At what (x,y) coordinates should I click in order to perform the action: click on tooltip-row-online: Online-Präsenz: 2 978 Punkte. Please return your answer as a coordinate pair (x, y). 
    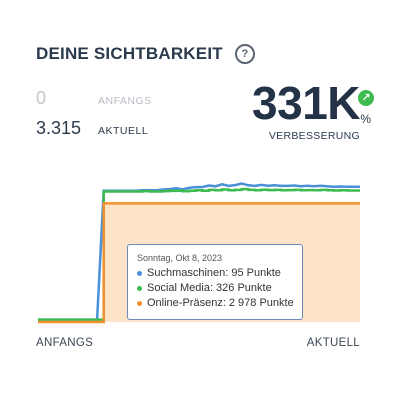
    Looking at the image, I should click on (215, 303).